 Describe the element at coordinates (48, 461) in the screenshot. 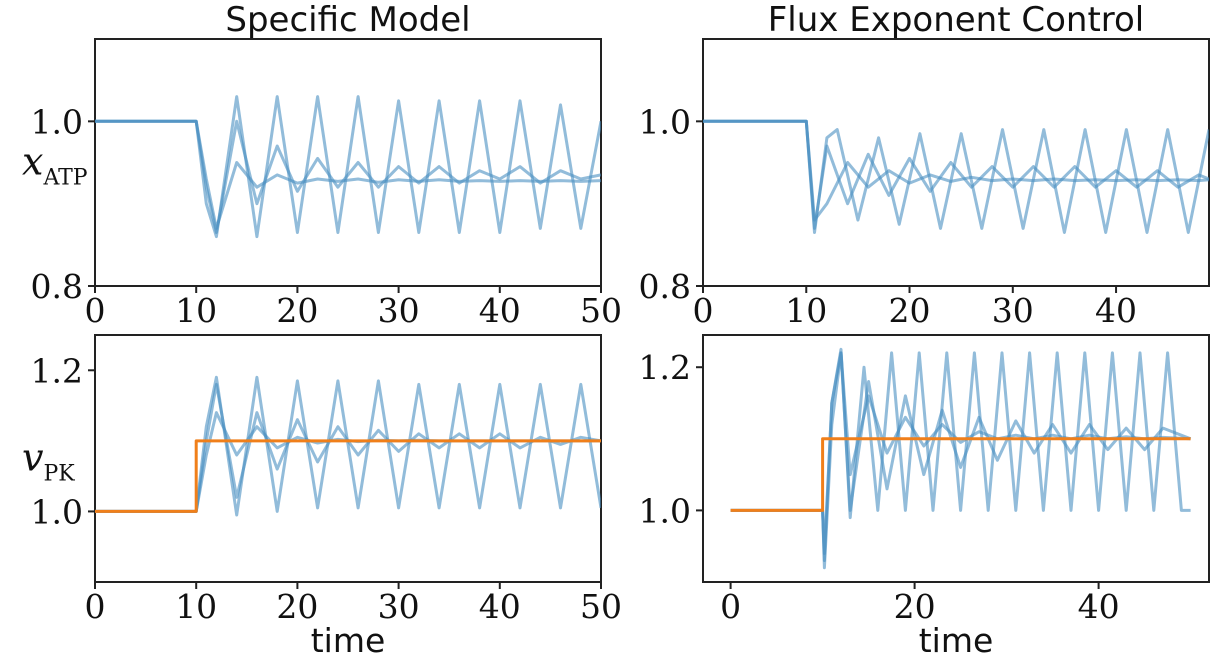

I see `y-axis-label: vPK` at that location.